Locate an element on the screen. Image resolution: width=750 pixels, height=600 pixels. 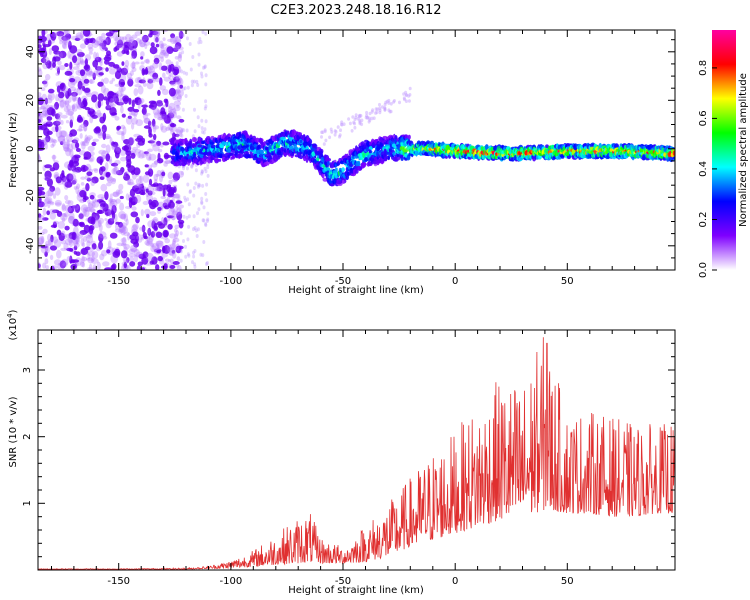
y-tick-label: -20 is located at coordinates (30, 197).